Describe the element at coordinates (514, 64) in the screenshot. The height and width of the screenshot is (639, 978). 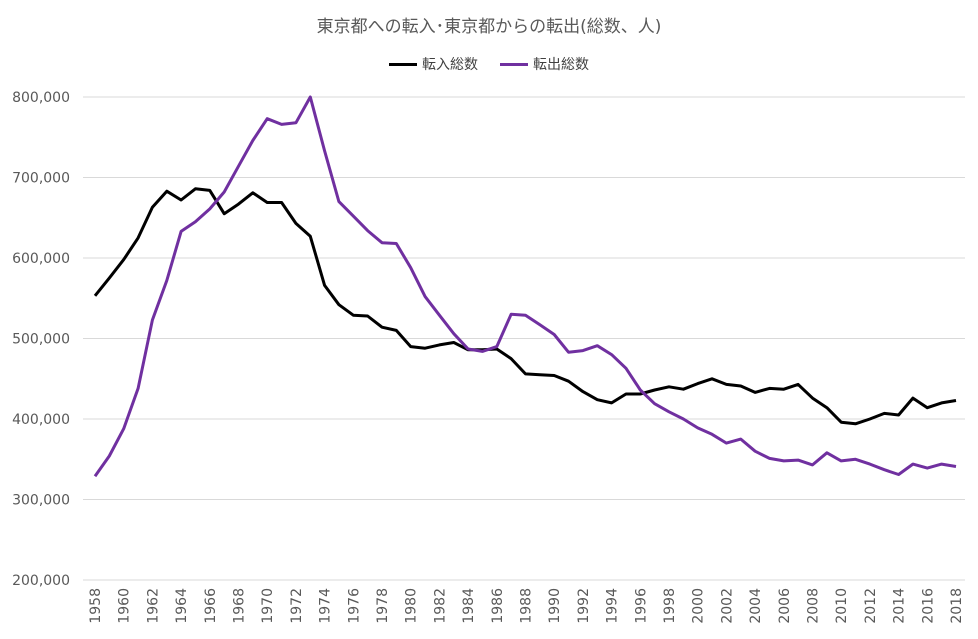
I see `legend-swatch-outflow` at that location.